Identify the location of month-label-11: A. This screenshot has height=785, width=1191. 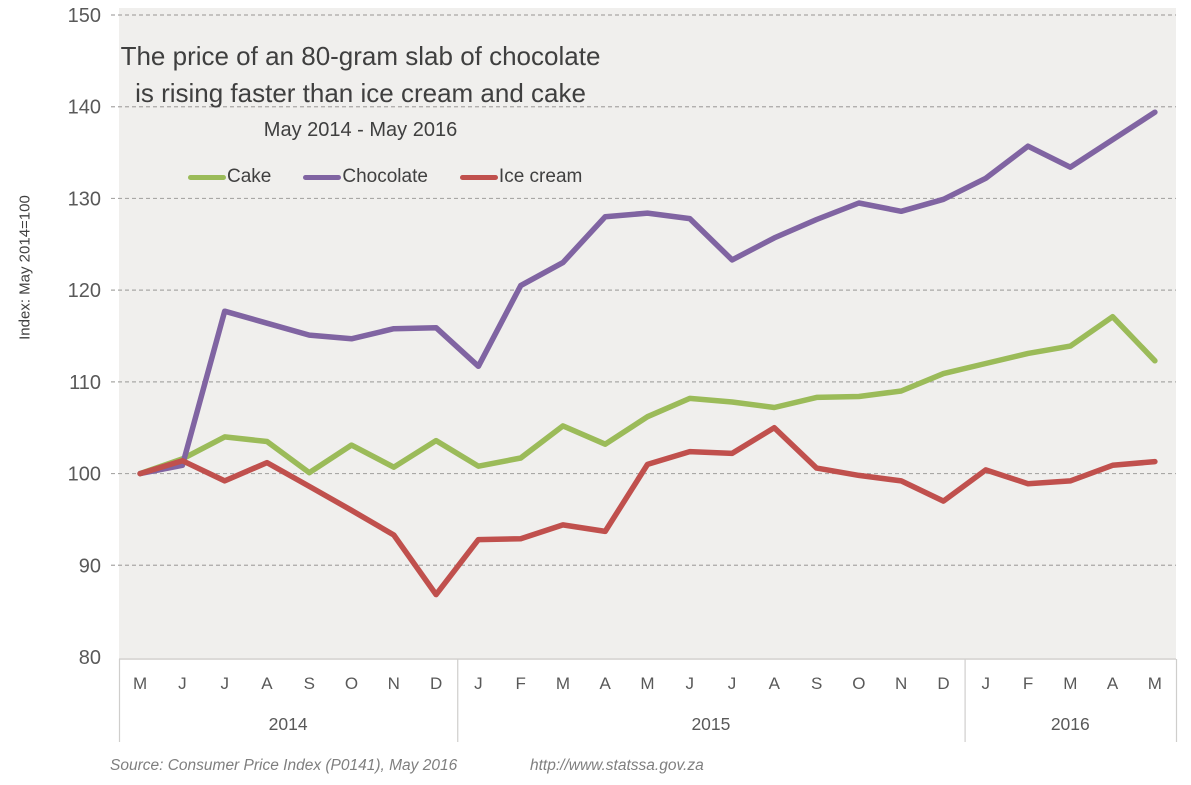
(606, 683).